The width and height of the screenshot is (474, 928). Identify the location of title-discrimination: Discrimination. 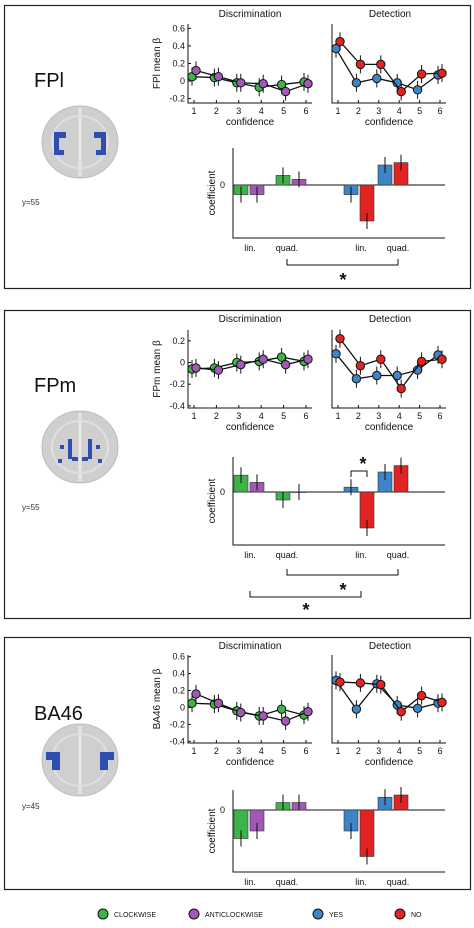
(250, 14).